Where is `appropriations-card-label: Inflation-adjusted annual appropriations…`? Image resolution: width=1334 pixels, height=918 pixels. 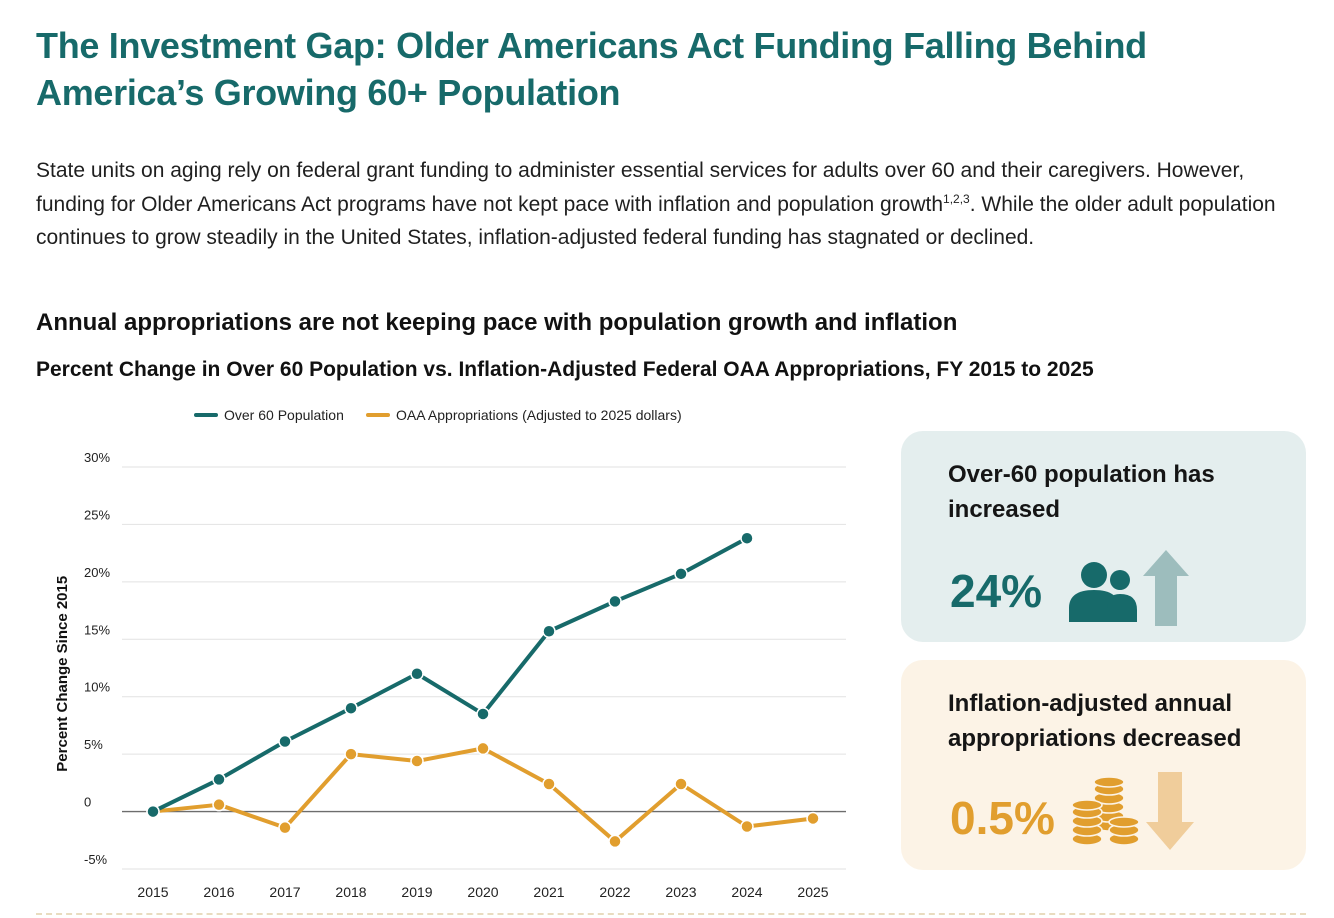 appropriations-card-label: Inflation-adjusted annual appropriations… is located at coordinates (1095, 721).